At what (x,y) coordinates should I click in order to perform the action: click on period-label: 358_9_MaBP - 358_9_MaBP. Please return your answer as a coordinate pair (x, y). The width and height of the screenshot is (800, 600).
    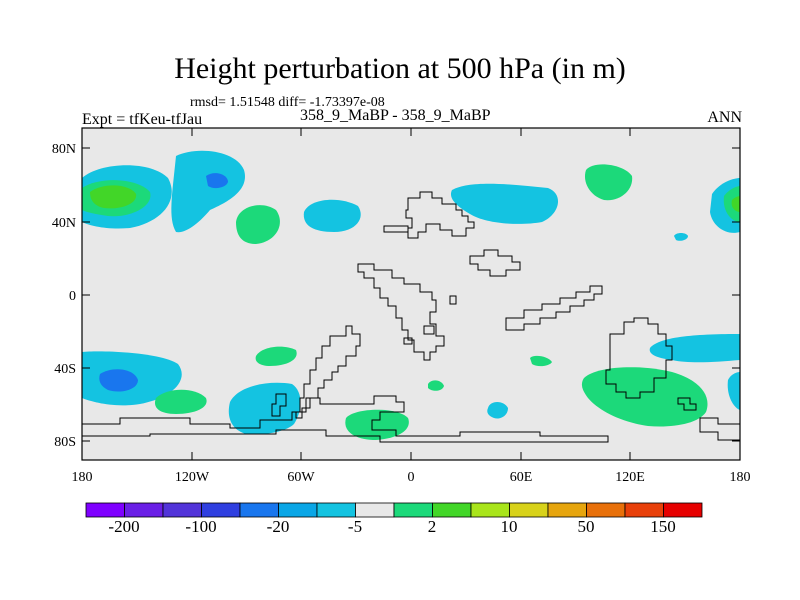
    Looking at the image, I should click on (395, 115).